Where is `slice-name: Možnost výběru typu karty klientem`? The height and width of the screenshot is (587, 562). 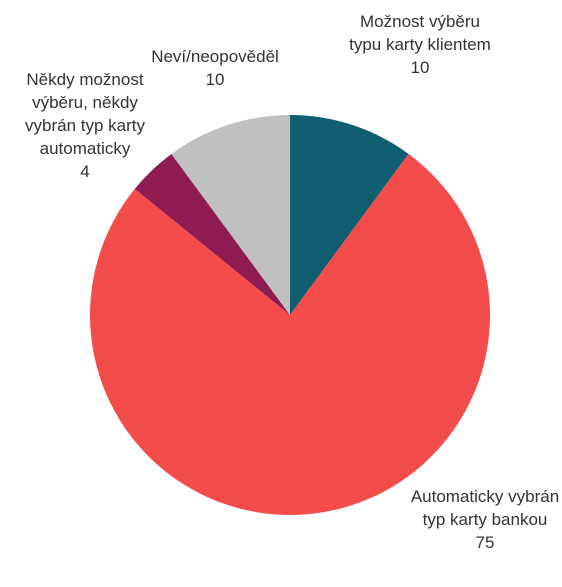 slice-name: Možnost výběru typu karty klientem is located at coordinates (420, 33).